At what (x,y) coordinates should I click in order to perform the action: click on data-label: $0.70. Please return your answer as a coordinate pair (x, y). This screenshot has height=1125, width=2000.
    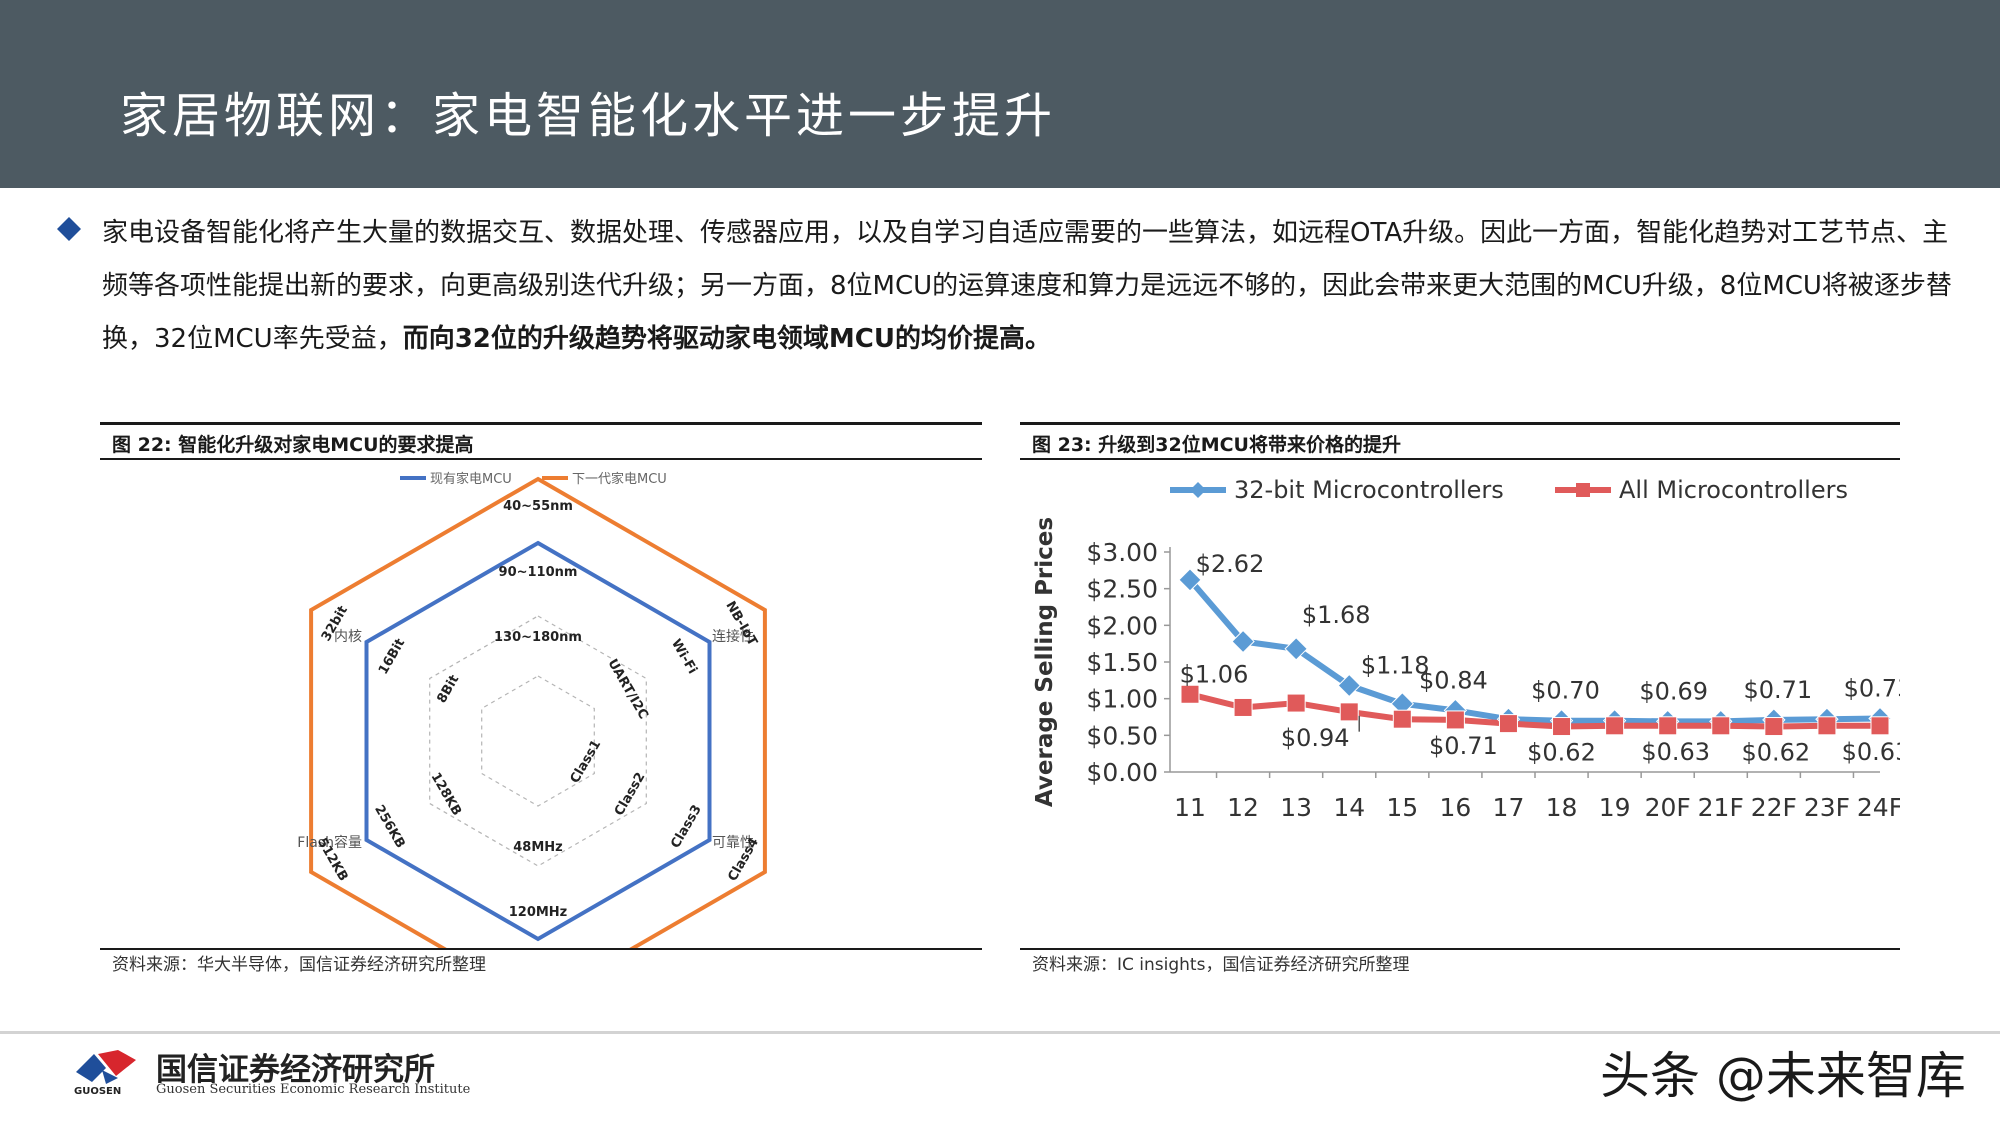
    Looking at the image, I should click on (1565, 691).